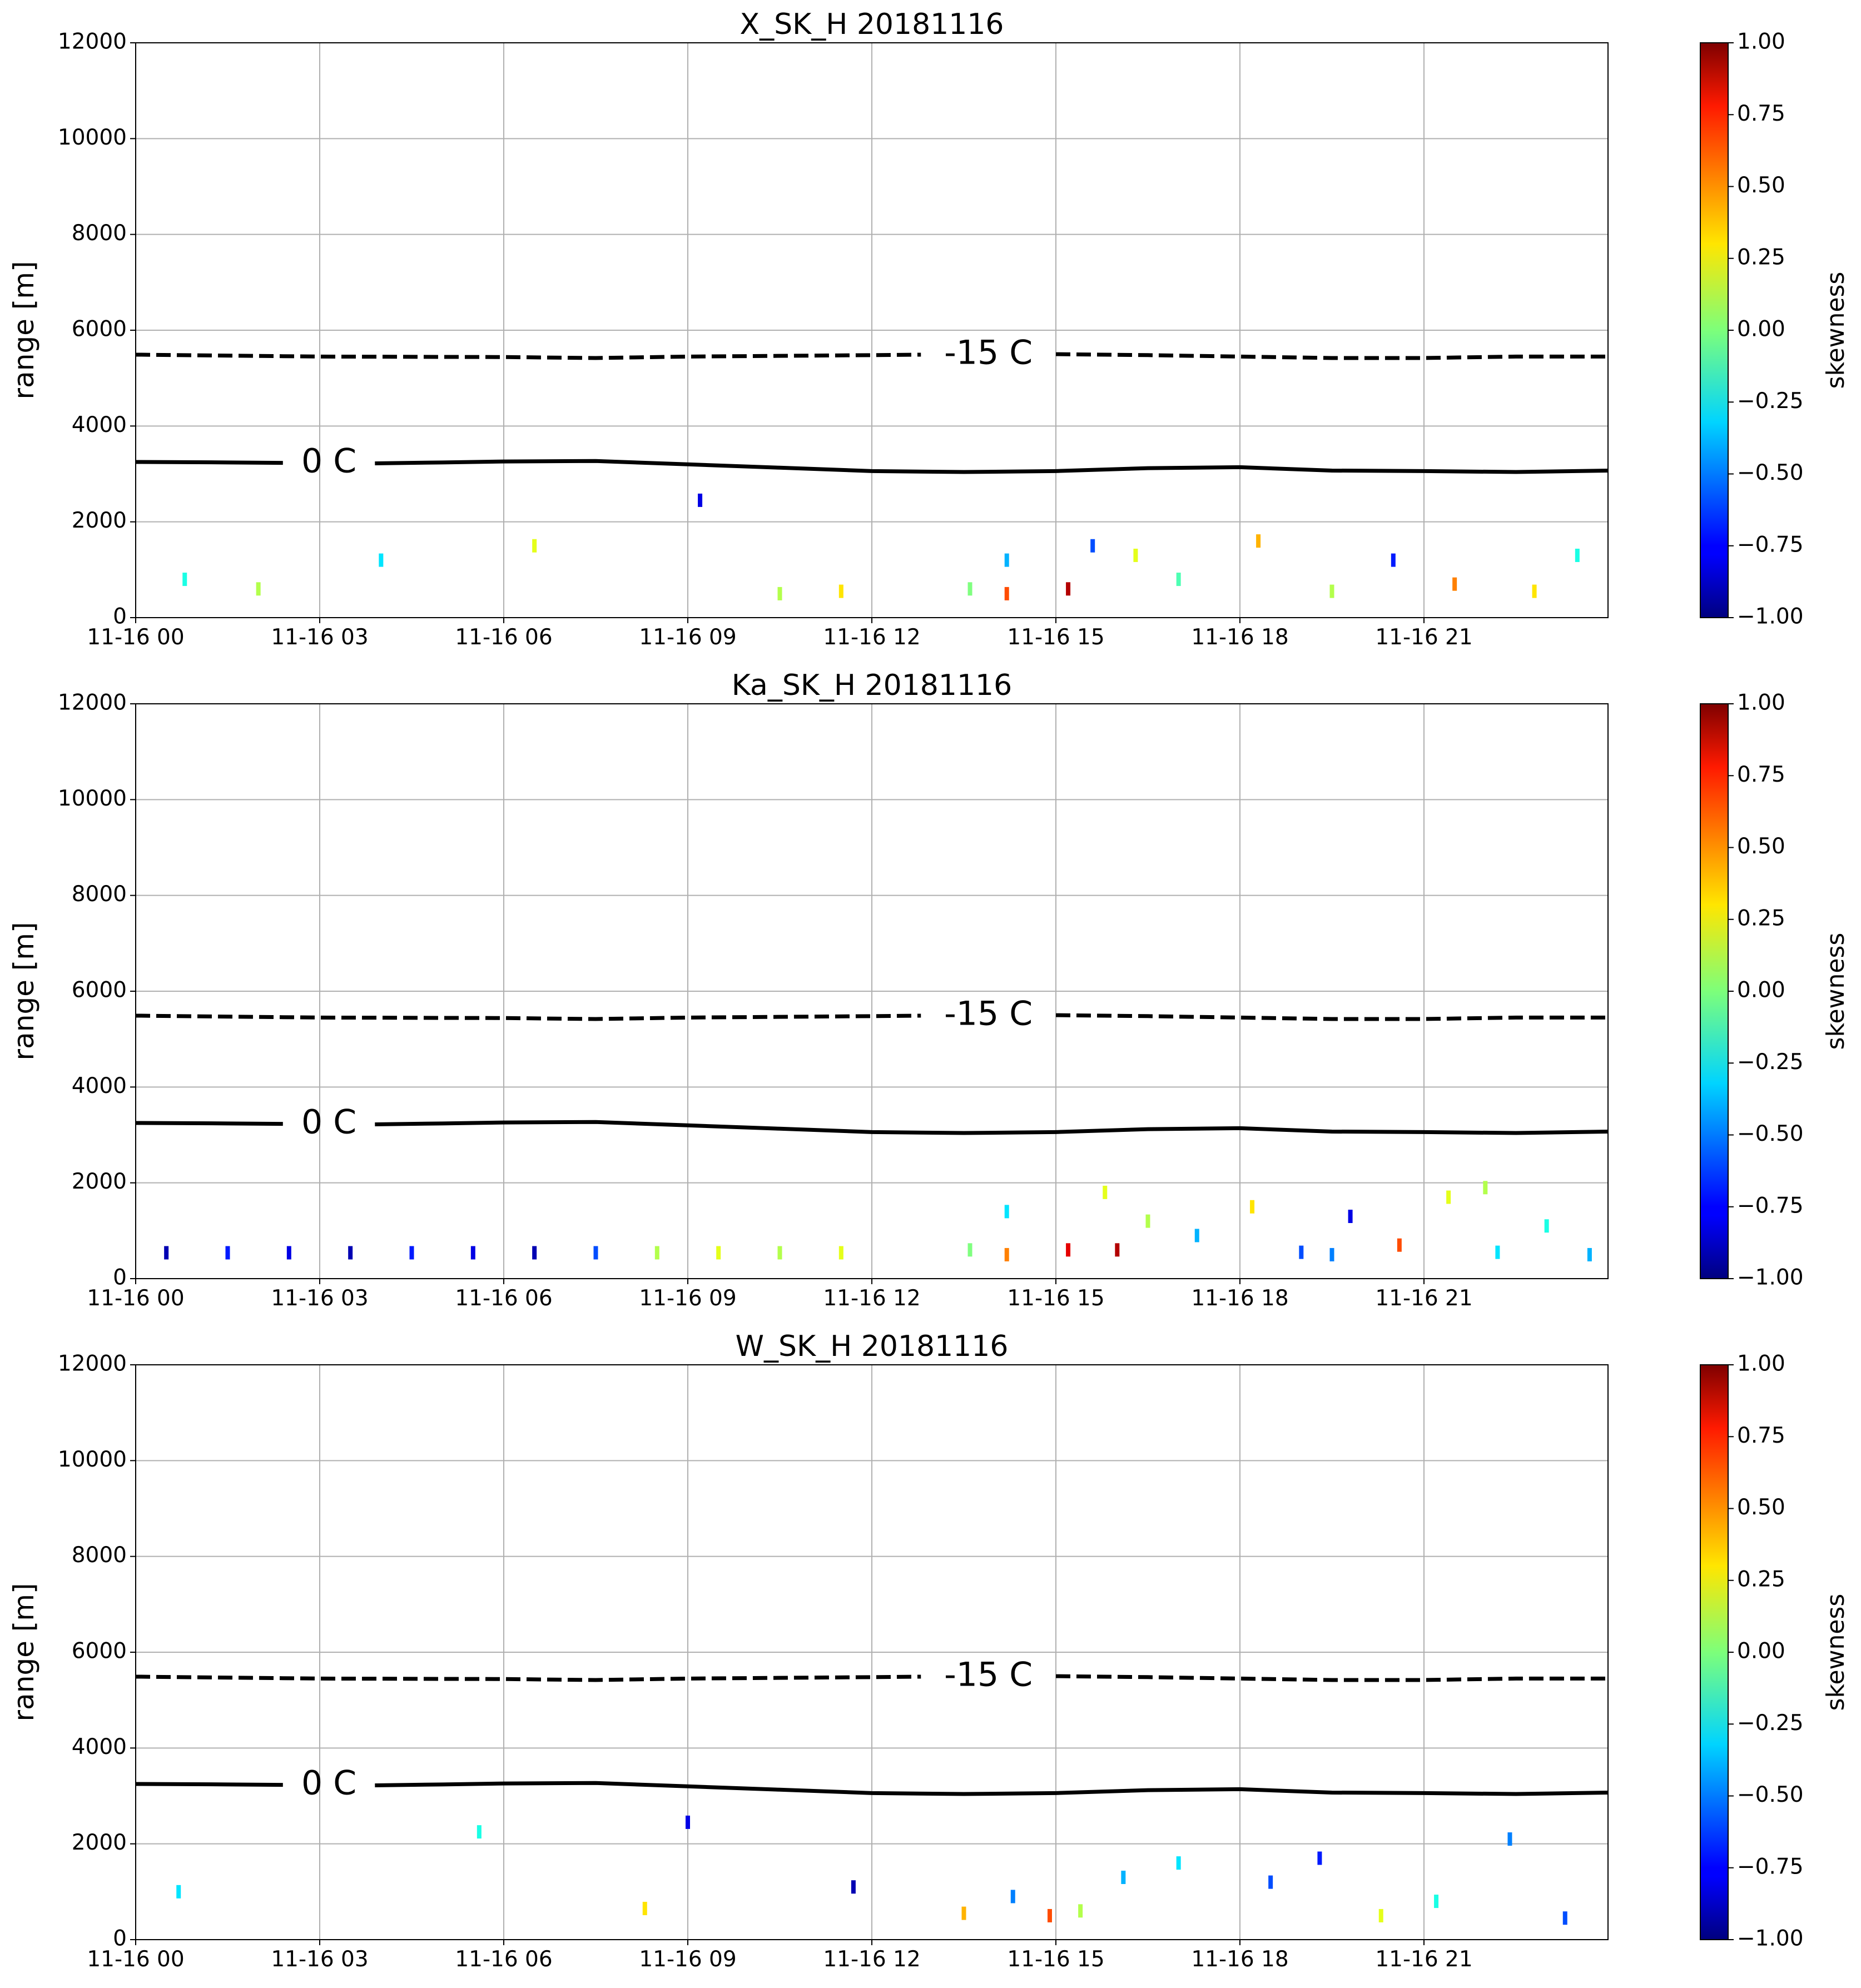 The width and height of the screenshot is (1861, 1988). I want to click on y-tick-label: 4000, so click(99, 1086).